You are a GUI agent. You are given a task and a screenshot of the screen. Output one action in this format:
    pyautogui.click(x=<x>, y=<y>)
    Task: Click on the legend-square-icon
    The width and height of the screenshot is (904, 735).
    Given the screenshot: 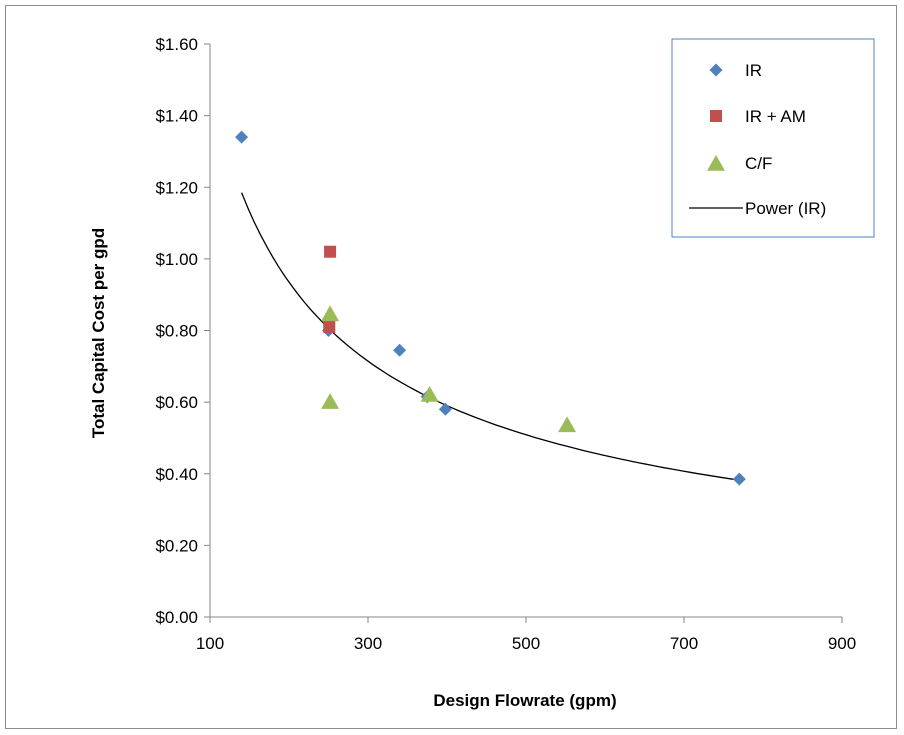 What is the action you would take?
    pyautogui.click(x=716, y=116)
    